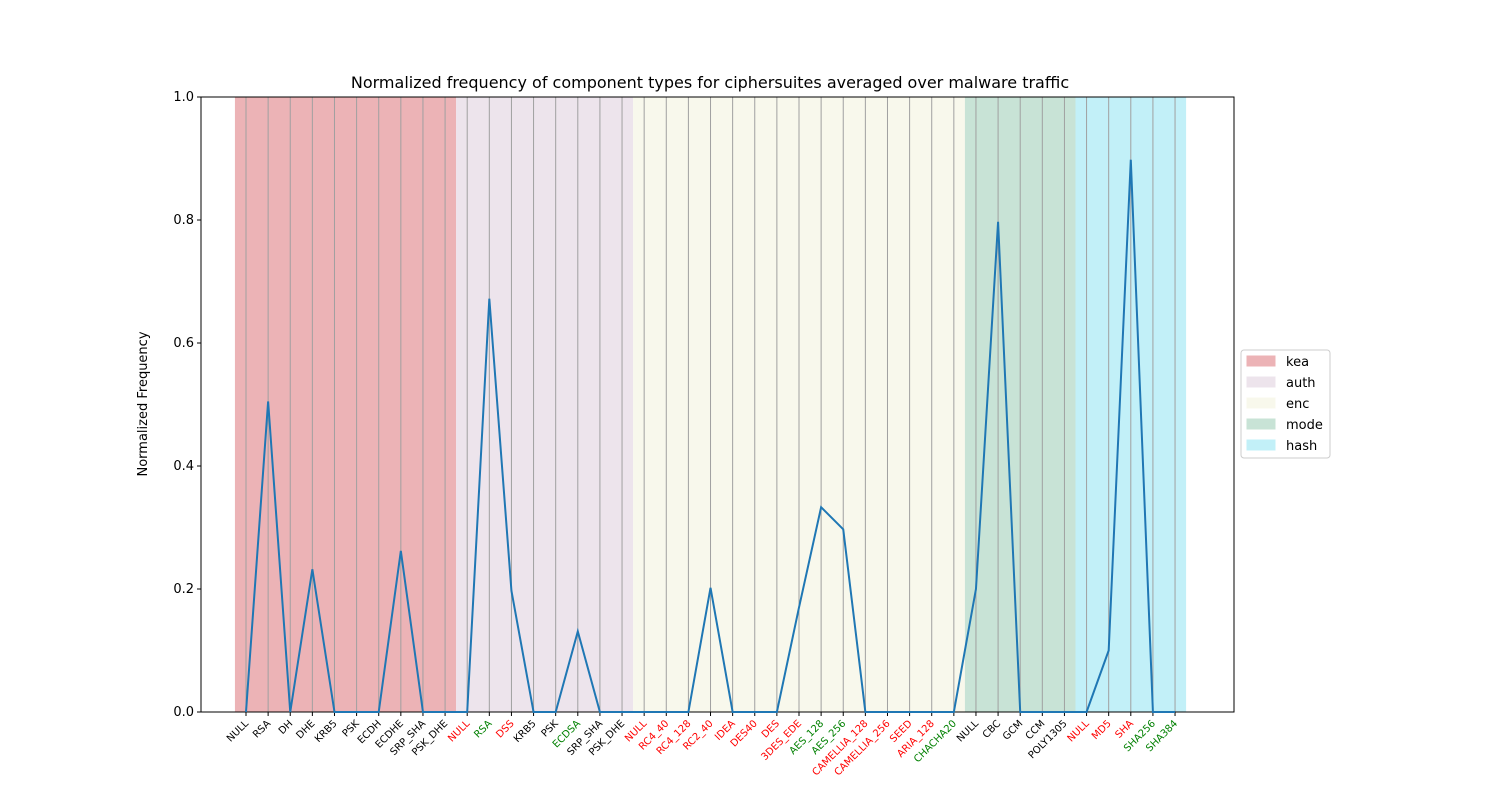 This screenshot has width=1500, height=800. I want to click on legend-label: auth, so click(1301, 383).